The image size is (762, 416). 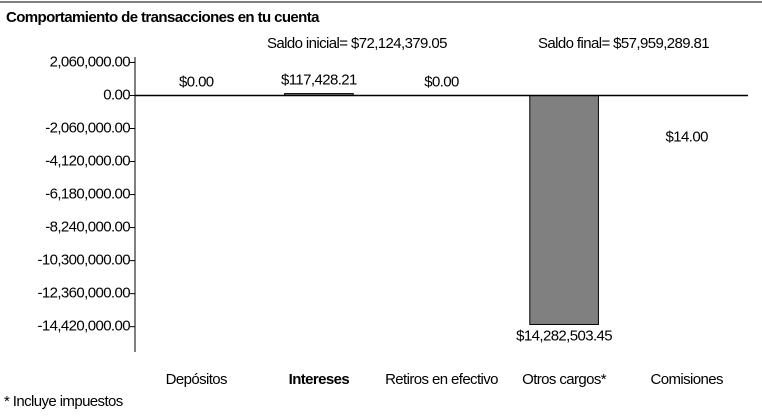 I want to click on bar, so click(x=564, y=209).